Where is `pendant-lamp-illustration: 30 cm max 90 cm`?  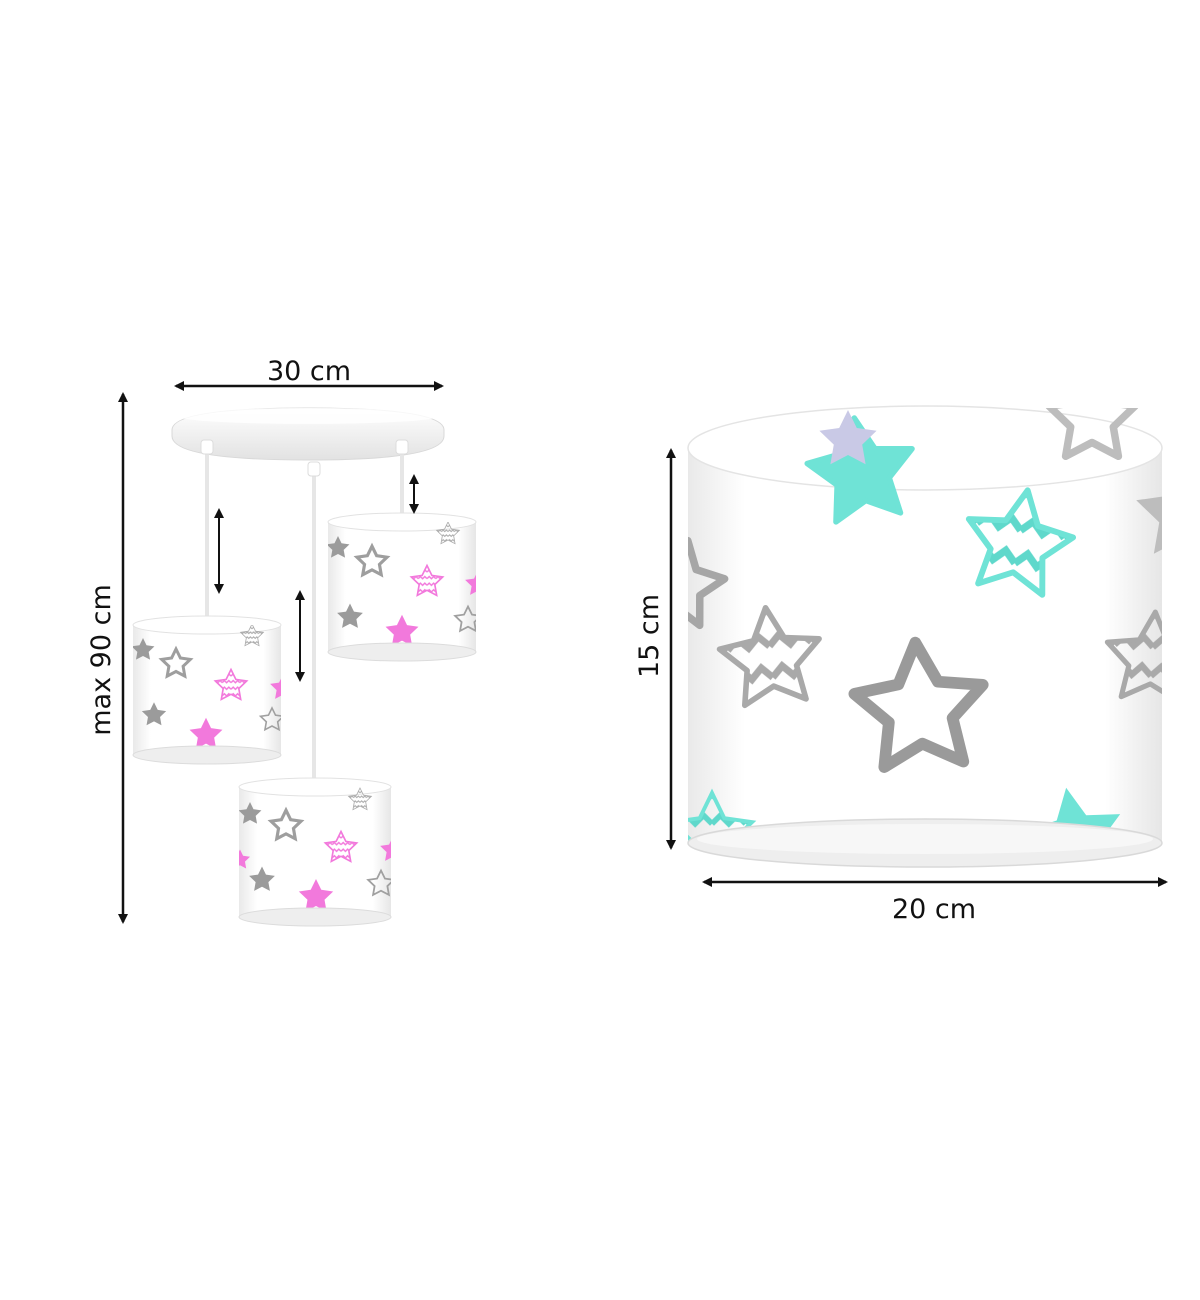 pendant-lamp-illustration: 30 cm max 90 cm is located at coordinates (281, 641).